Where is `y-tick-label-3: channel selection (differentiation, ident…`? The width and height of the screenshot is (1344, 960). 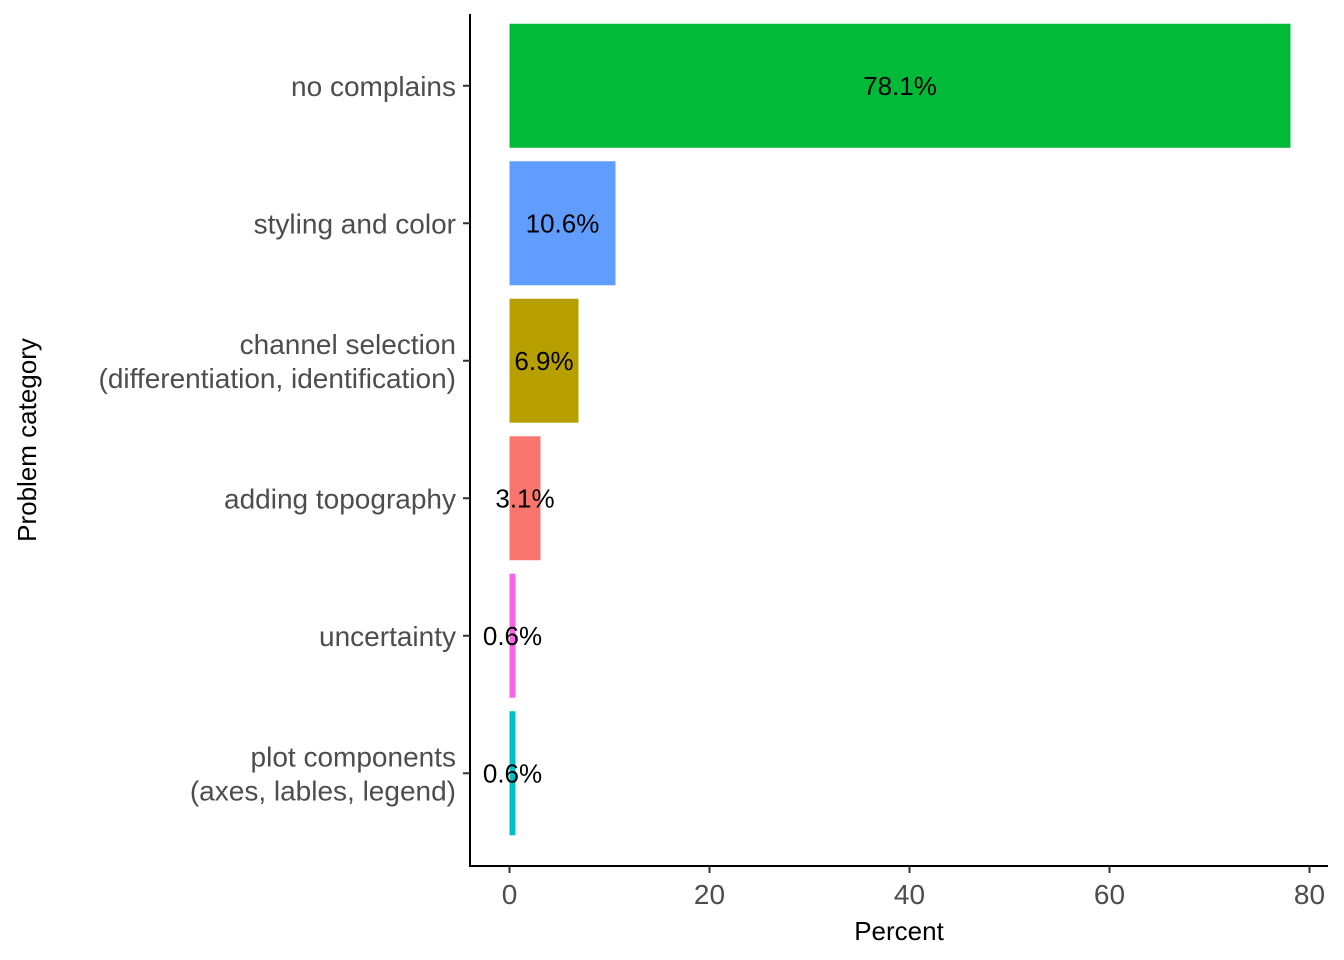 y-tick-label-3: channel selection (differentiation, ident… is located at coordinates (277, 361).